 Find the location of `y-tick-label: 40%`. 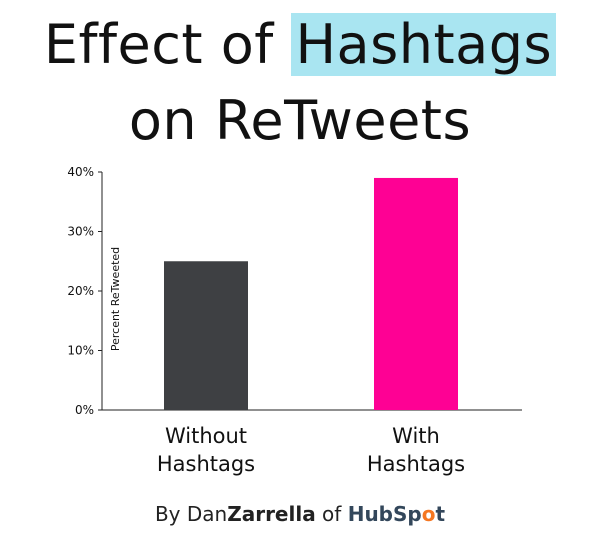

y-tick-label: 40% is located at coordinates (80, 172).